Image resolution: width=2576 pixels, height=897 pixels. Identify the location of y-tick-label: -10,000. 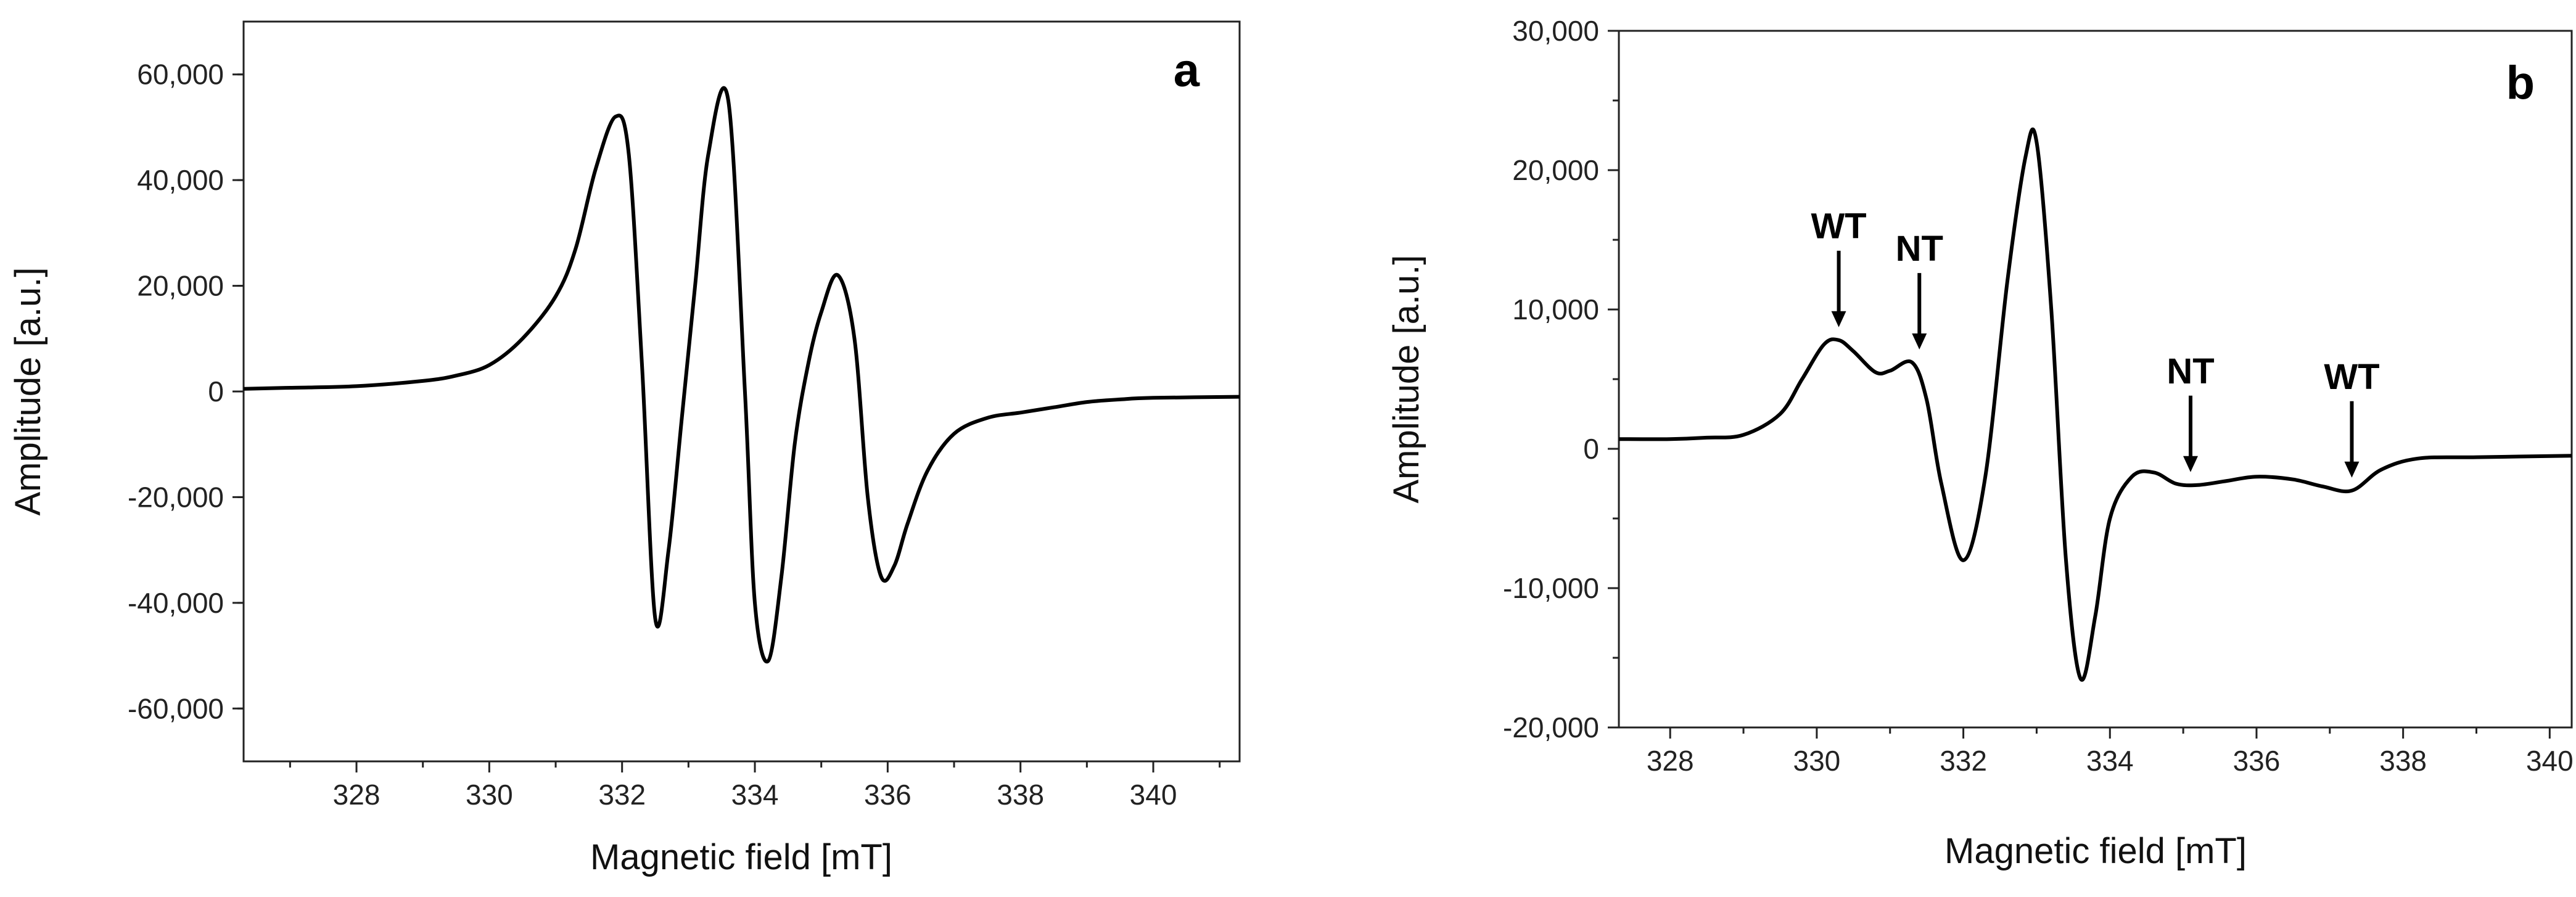
(1551, 588).